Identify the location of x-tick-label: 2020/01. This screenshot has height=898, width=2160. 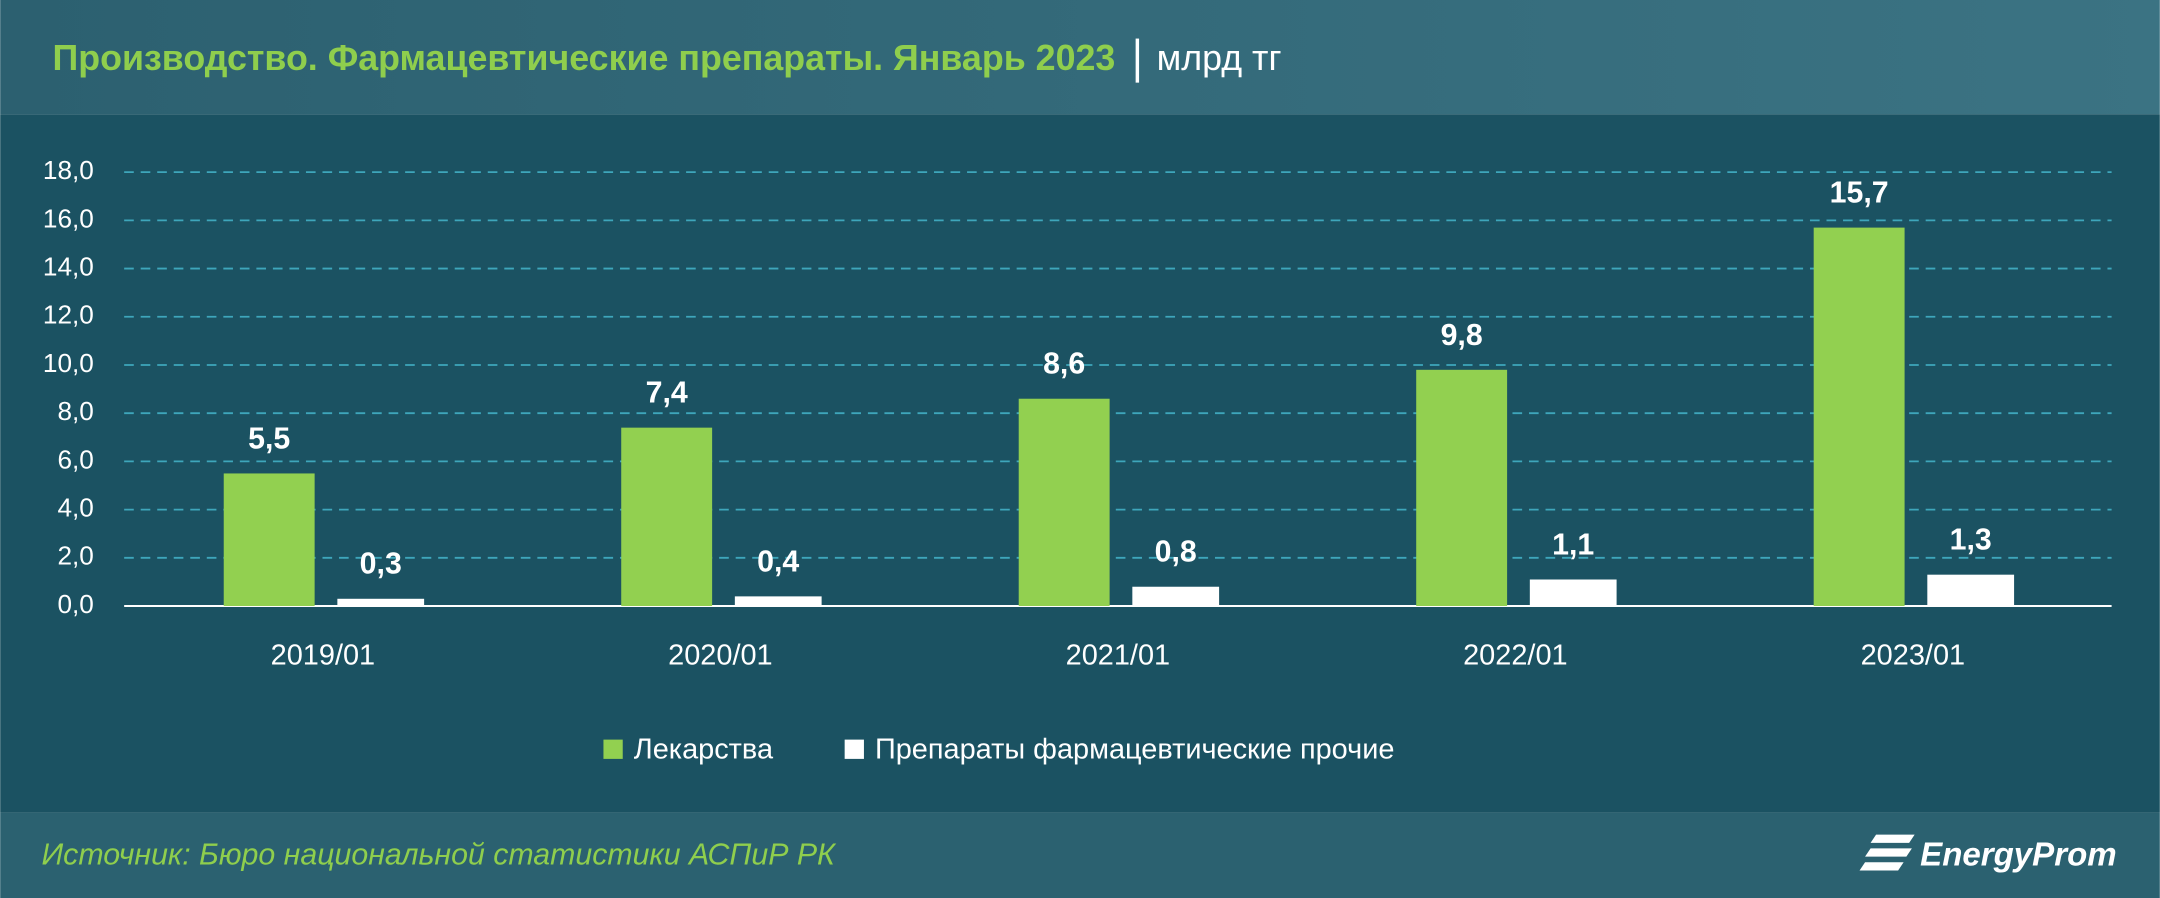
(720, 656).